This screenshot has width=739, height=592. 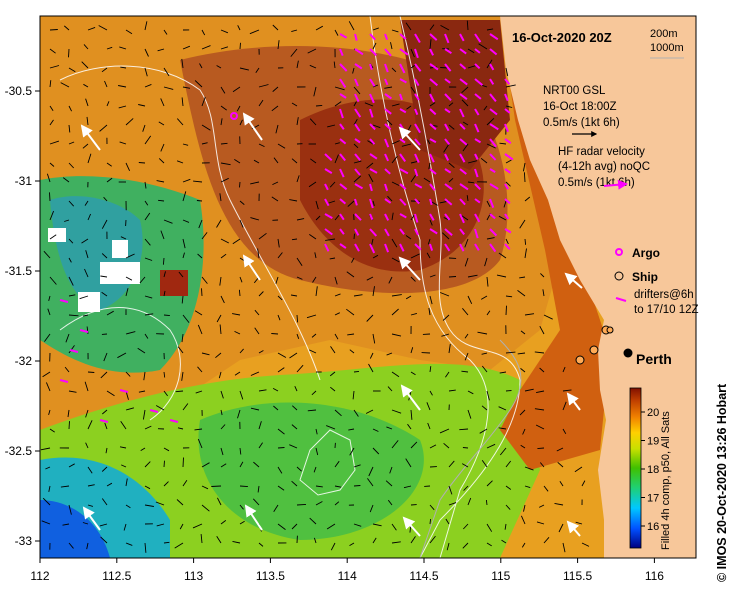 I want to click on x-tick-label: 112.5, so click(x=116, y=576).